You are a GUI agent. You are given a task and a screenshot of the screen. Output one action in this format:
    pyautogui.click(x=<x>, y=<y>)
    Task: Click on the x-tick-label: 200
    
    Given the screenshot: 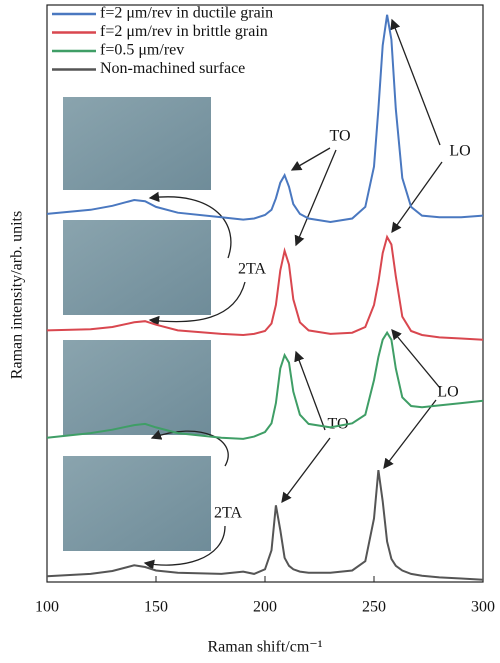 What is the action you would take?
    pyautogui.click(x=265, y=607)
    